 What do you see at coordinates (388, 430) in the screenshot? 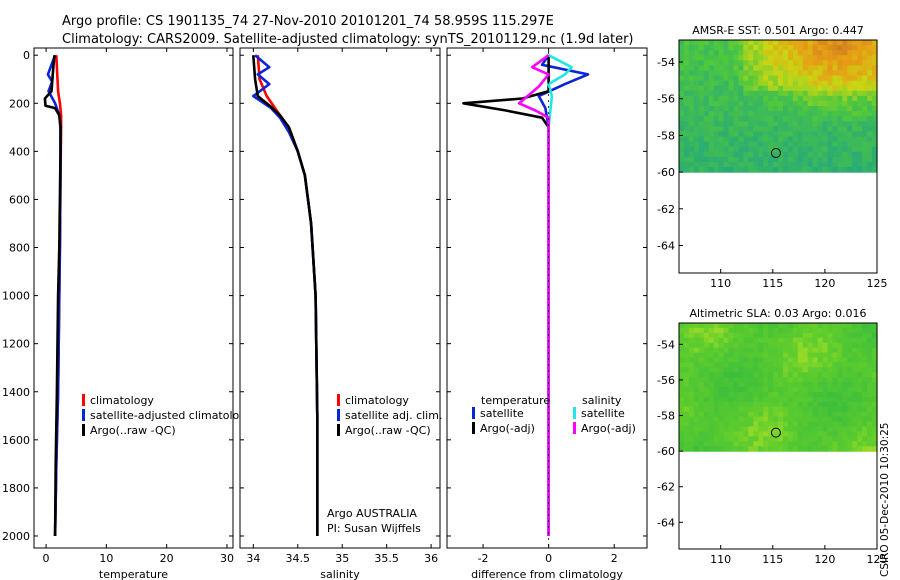
I see `salinity-legend-2: Argo(..raw -QC)` at bounding box center [388, 430].